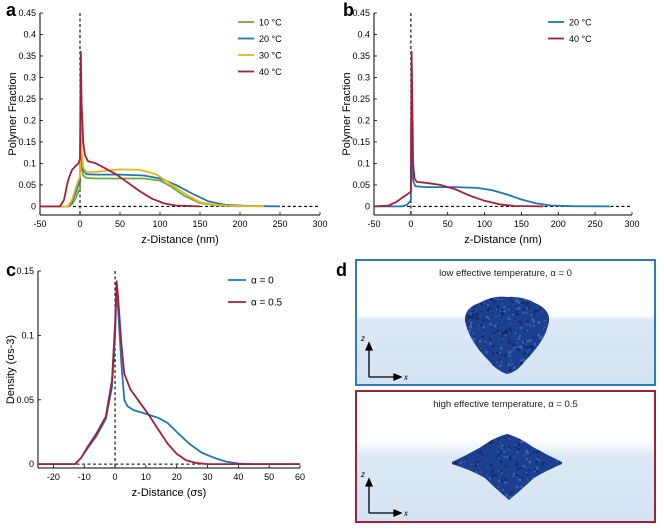 This screenshot has width=664, height=532. Describe the element at coordinates (159, 224) in the screenshot. I see `x-tick-label-a: 100` at that location.